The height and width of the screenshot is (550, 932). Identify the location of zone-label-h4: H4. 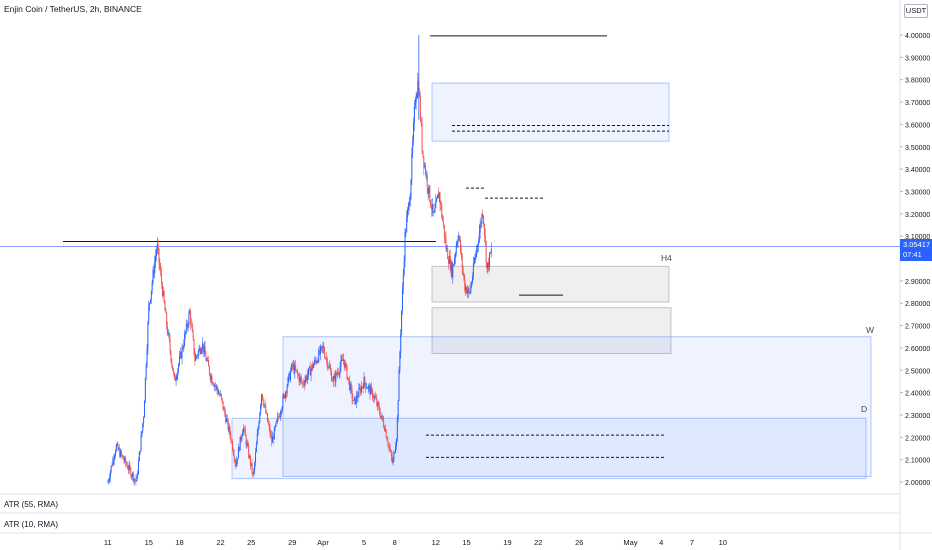
(666, 258).